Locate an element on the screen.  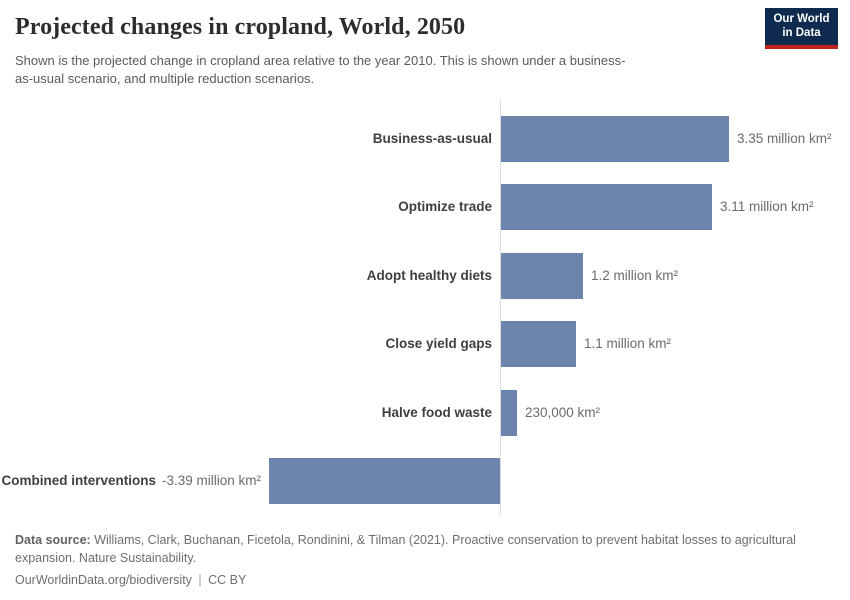
zero-axis-line is located at coordinates (500, 307).